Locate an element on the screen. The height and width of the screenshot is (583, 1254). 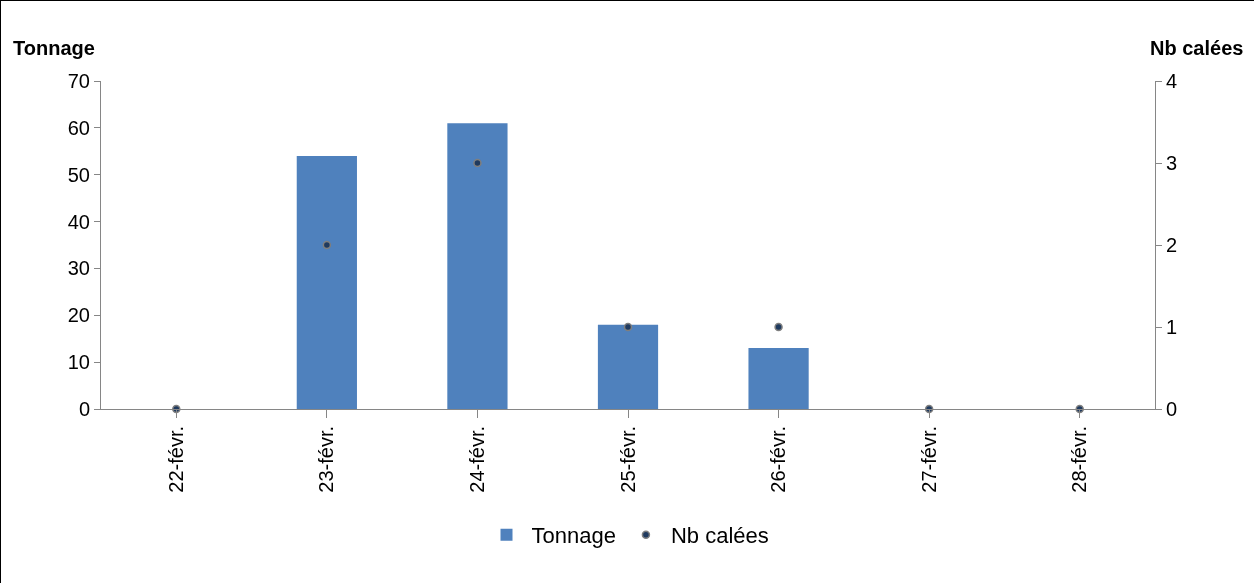
legend-label: Nb calées is located at coordinates (719, 536).